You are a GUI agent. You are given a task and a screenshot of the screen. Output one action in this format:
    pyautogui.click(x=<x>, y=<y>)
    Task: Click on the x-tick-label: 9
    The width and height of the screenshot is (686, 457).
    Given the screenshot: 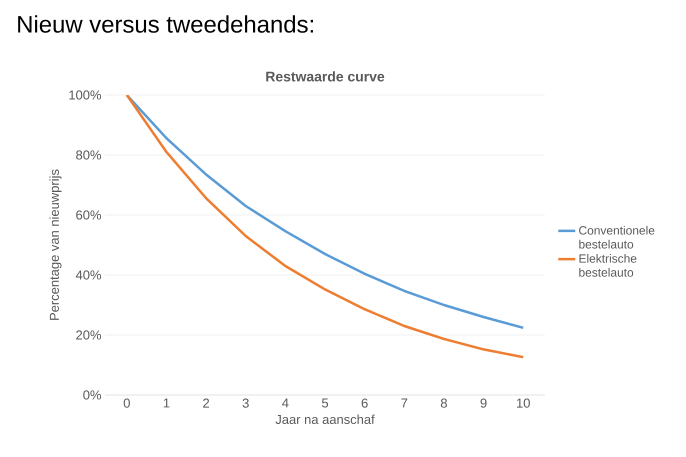 What is the action you would take?
    pyautogui.click(x=483, y=403)
    